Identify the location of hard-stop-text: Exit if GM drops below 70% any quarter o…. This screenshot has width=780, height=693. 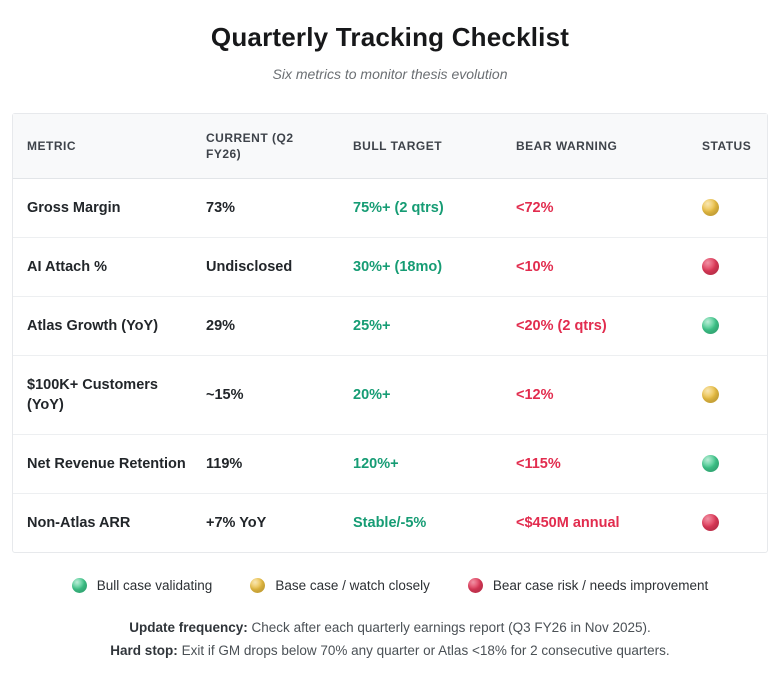
(425, 650).